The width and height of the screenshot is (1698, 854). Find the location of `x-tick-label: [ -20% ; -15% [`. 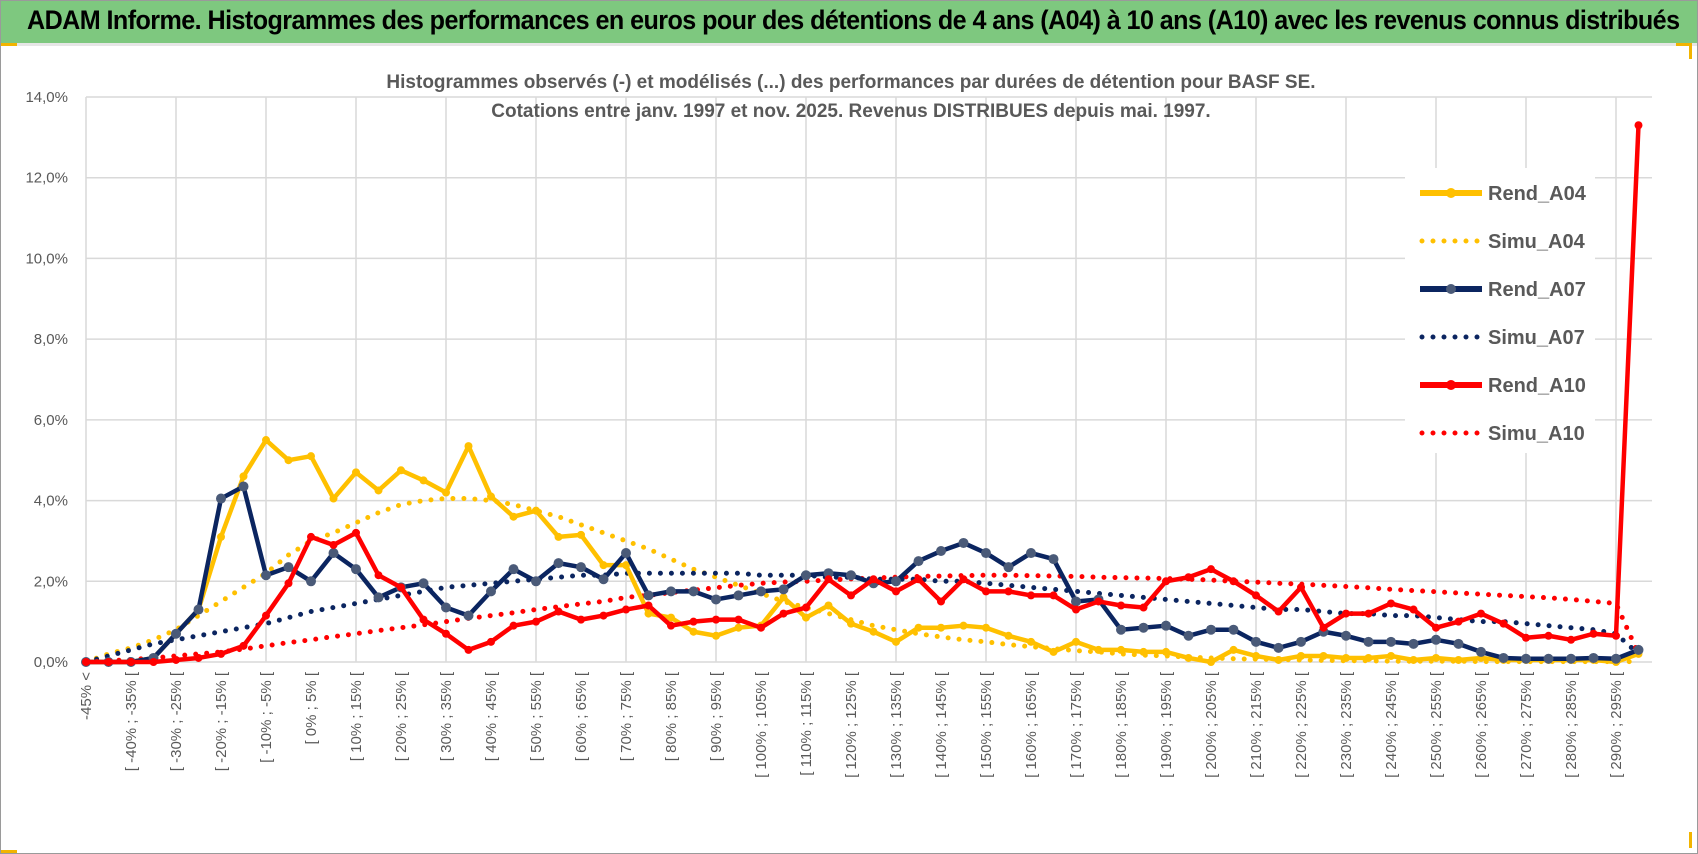

x-tick-label: [ -20% ; -15% [ is located at coordinates (221, 721).